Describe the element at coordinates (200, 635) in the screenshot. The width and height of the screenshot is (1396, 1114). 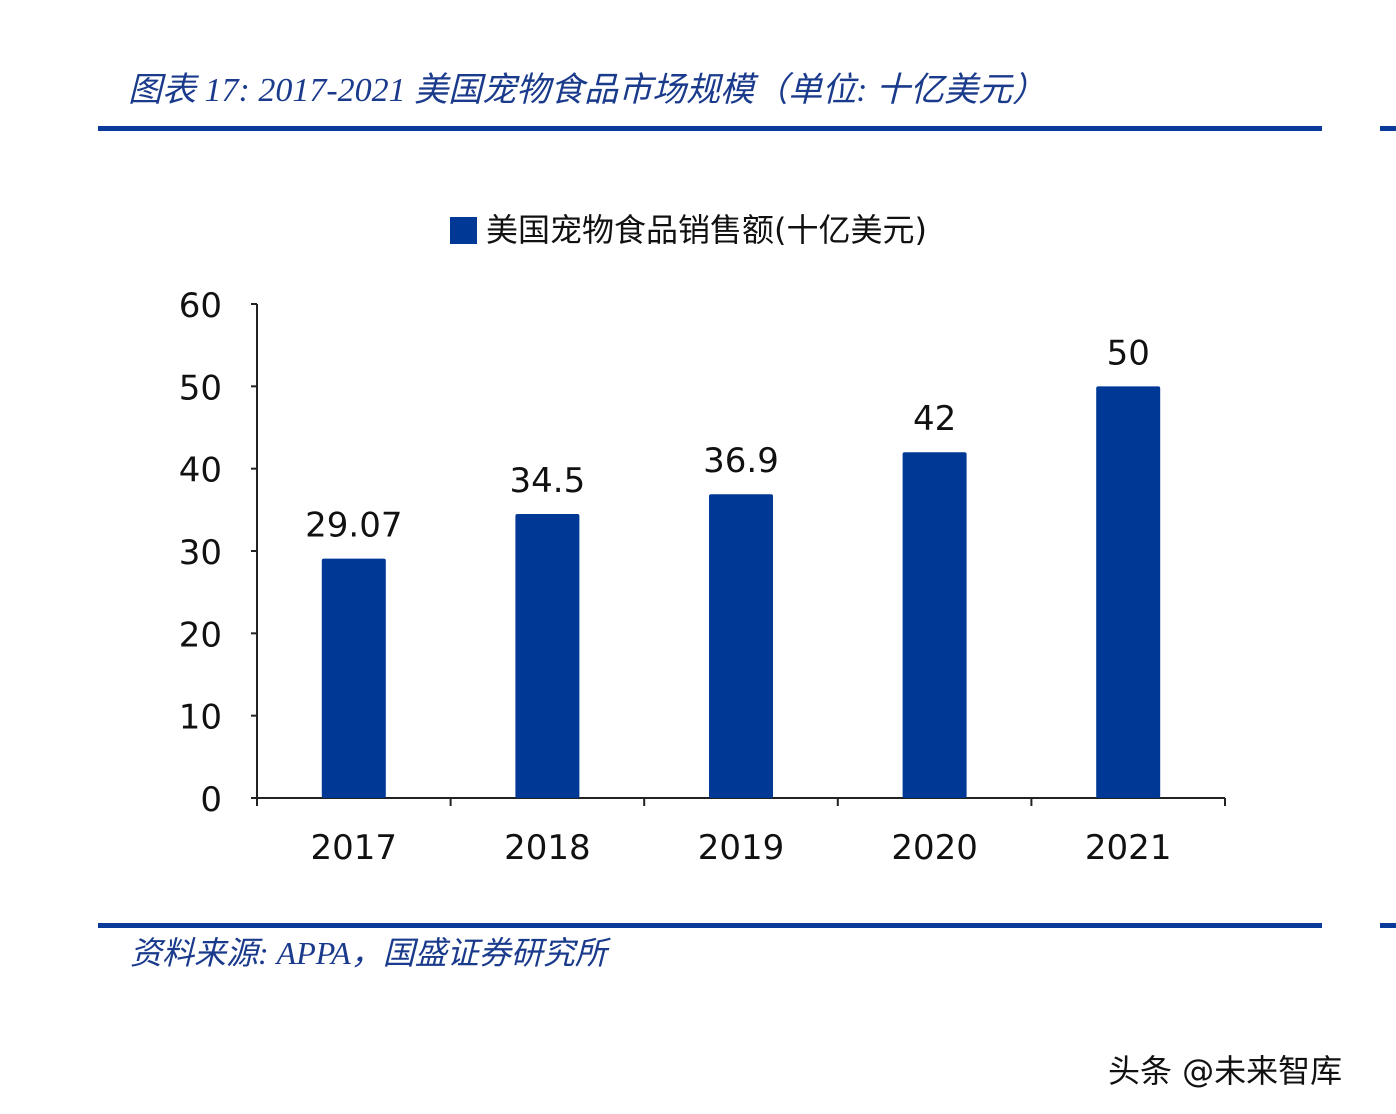
I see `y-tick-label: 20` at that location.